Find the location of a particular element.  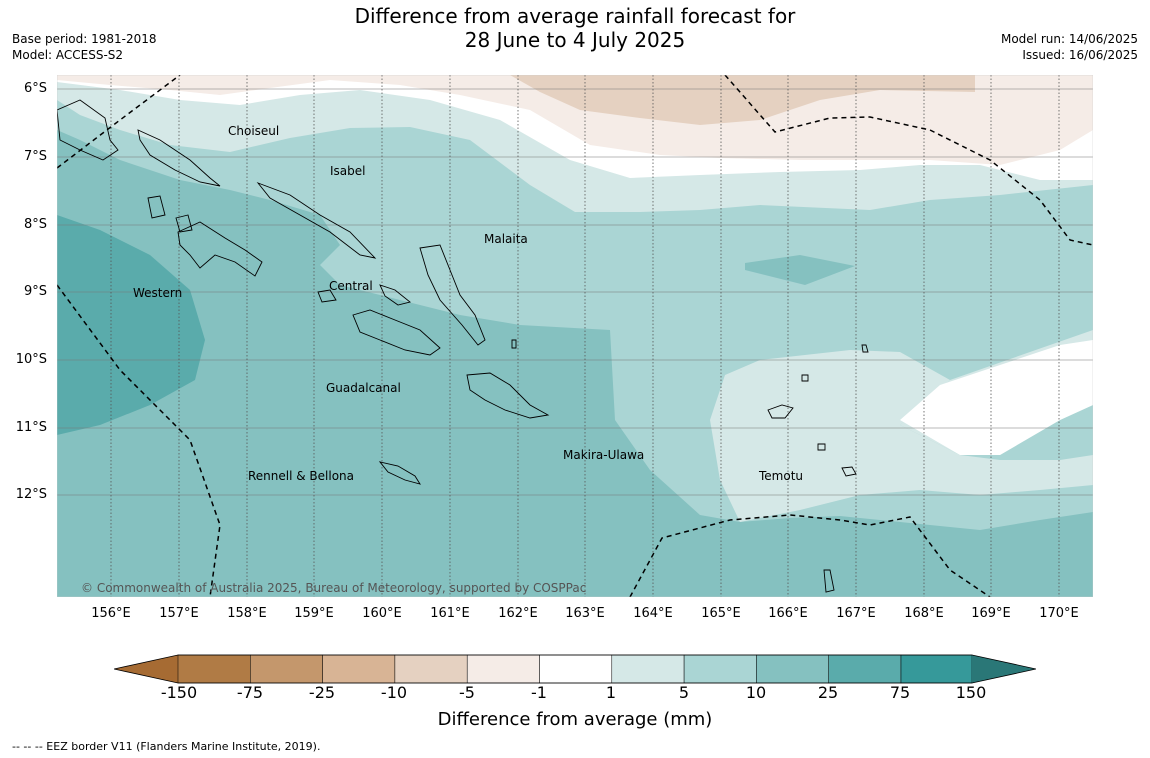

island-kolombangara is located at coordinates (184, 223).